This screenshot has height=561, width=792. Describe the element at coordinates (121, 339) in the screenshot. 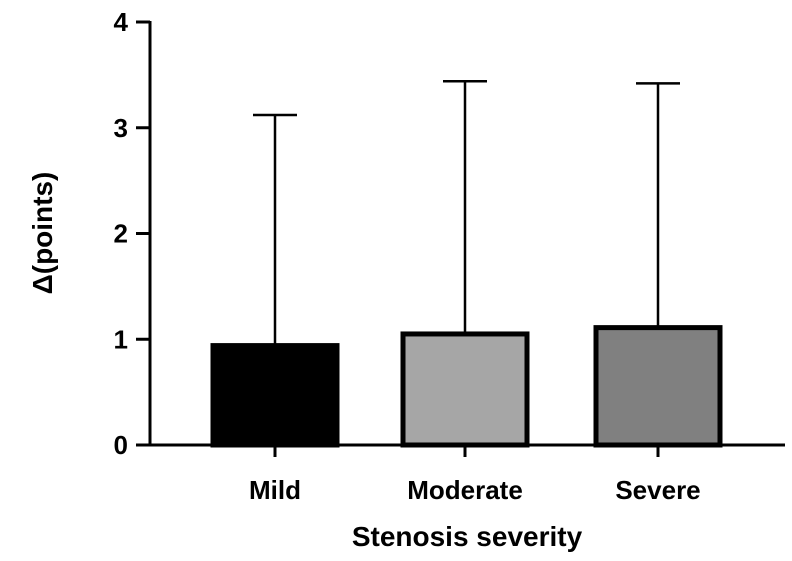

I see `y-tick-label: 1` at that location.